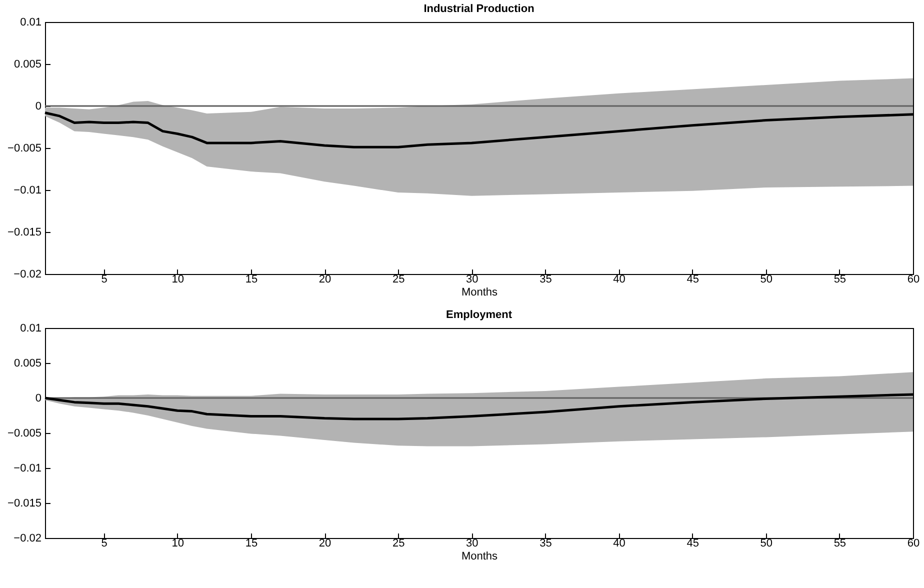  I want to click on chart-title: Industrial Production, so click(479, 9).